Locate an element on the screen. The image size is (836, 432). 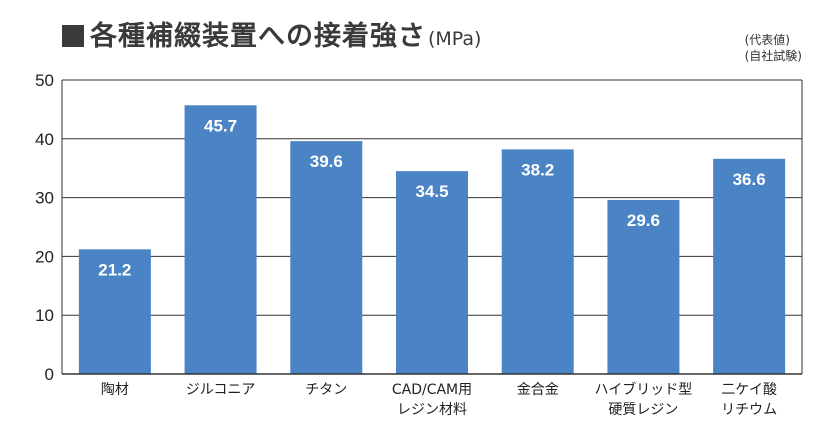
y-tick-label: 50 is located at coordinates (44, 80).